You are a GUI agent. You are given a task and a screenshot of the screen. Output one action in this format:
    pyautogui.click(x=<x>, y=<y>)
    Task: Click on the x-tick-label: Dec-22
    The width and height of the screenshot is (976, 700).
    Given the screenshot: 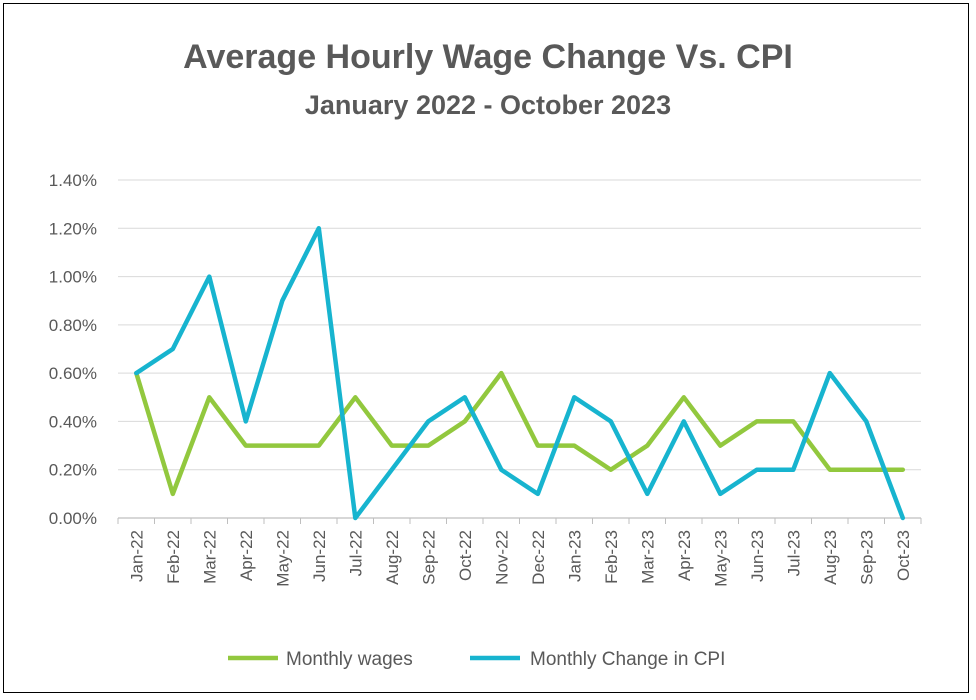 What is the action you would take?
    pyautogui.click(x=538, y=557)
    